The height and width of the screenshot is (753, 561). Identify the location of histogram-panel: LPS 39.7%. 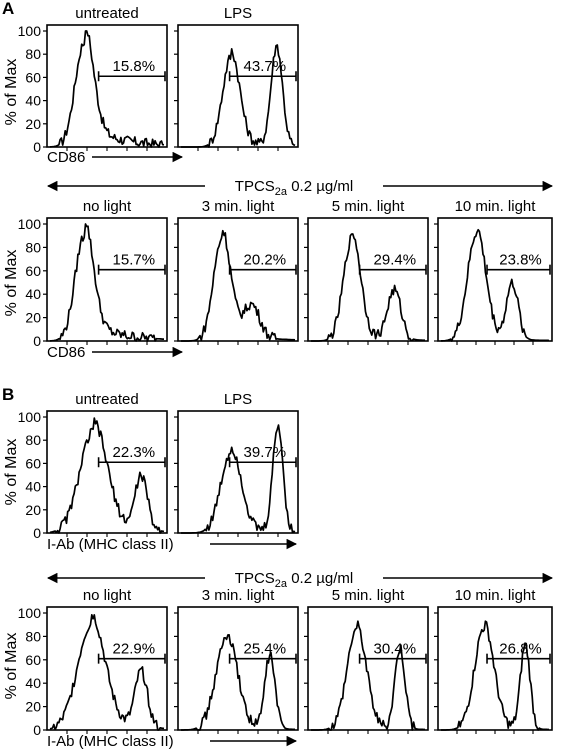
(236, 464).